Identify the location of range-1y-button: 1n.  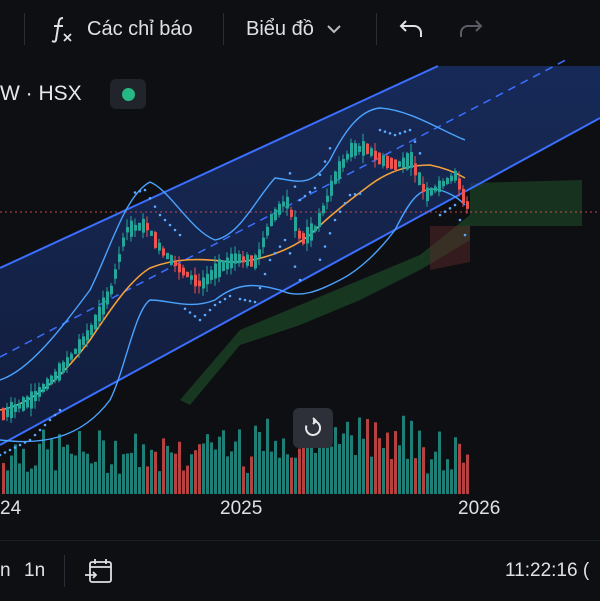
(35, 570).